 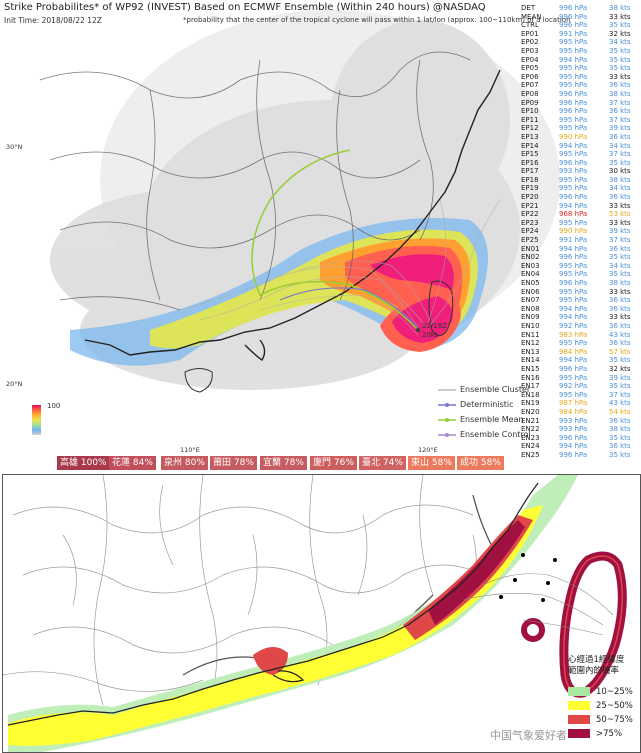 What do you see at coordinates (530, 128) in the screenshot?
I see `member-name: EP12` at bounding box center [530, 128].